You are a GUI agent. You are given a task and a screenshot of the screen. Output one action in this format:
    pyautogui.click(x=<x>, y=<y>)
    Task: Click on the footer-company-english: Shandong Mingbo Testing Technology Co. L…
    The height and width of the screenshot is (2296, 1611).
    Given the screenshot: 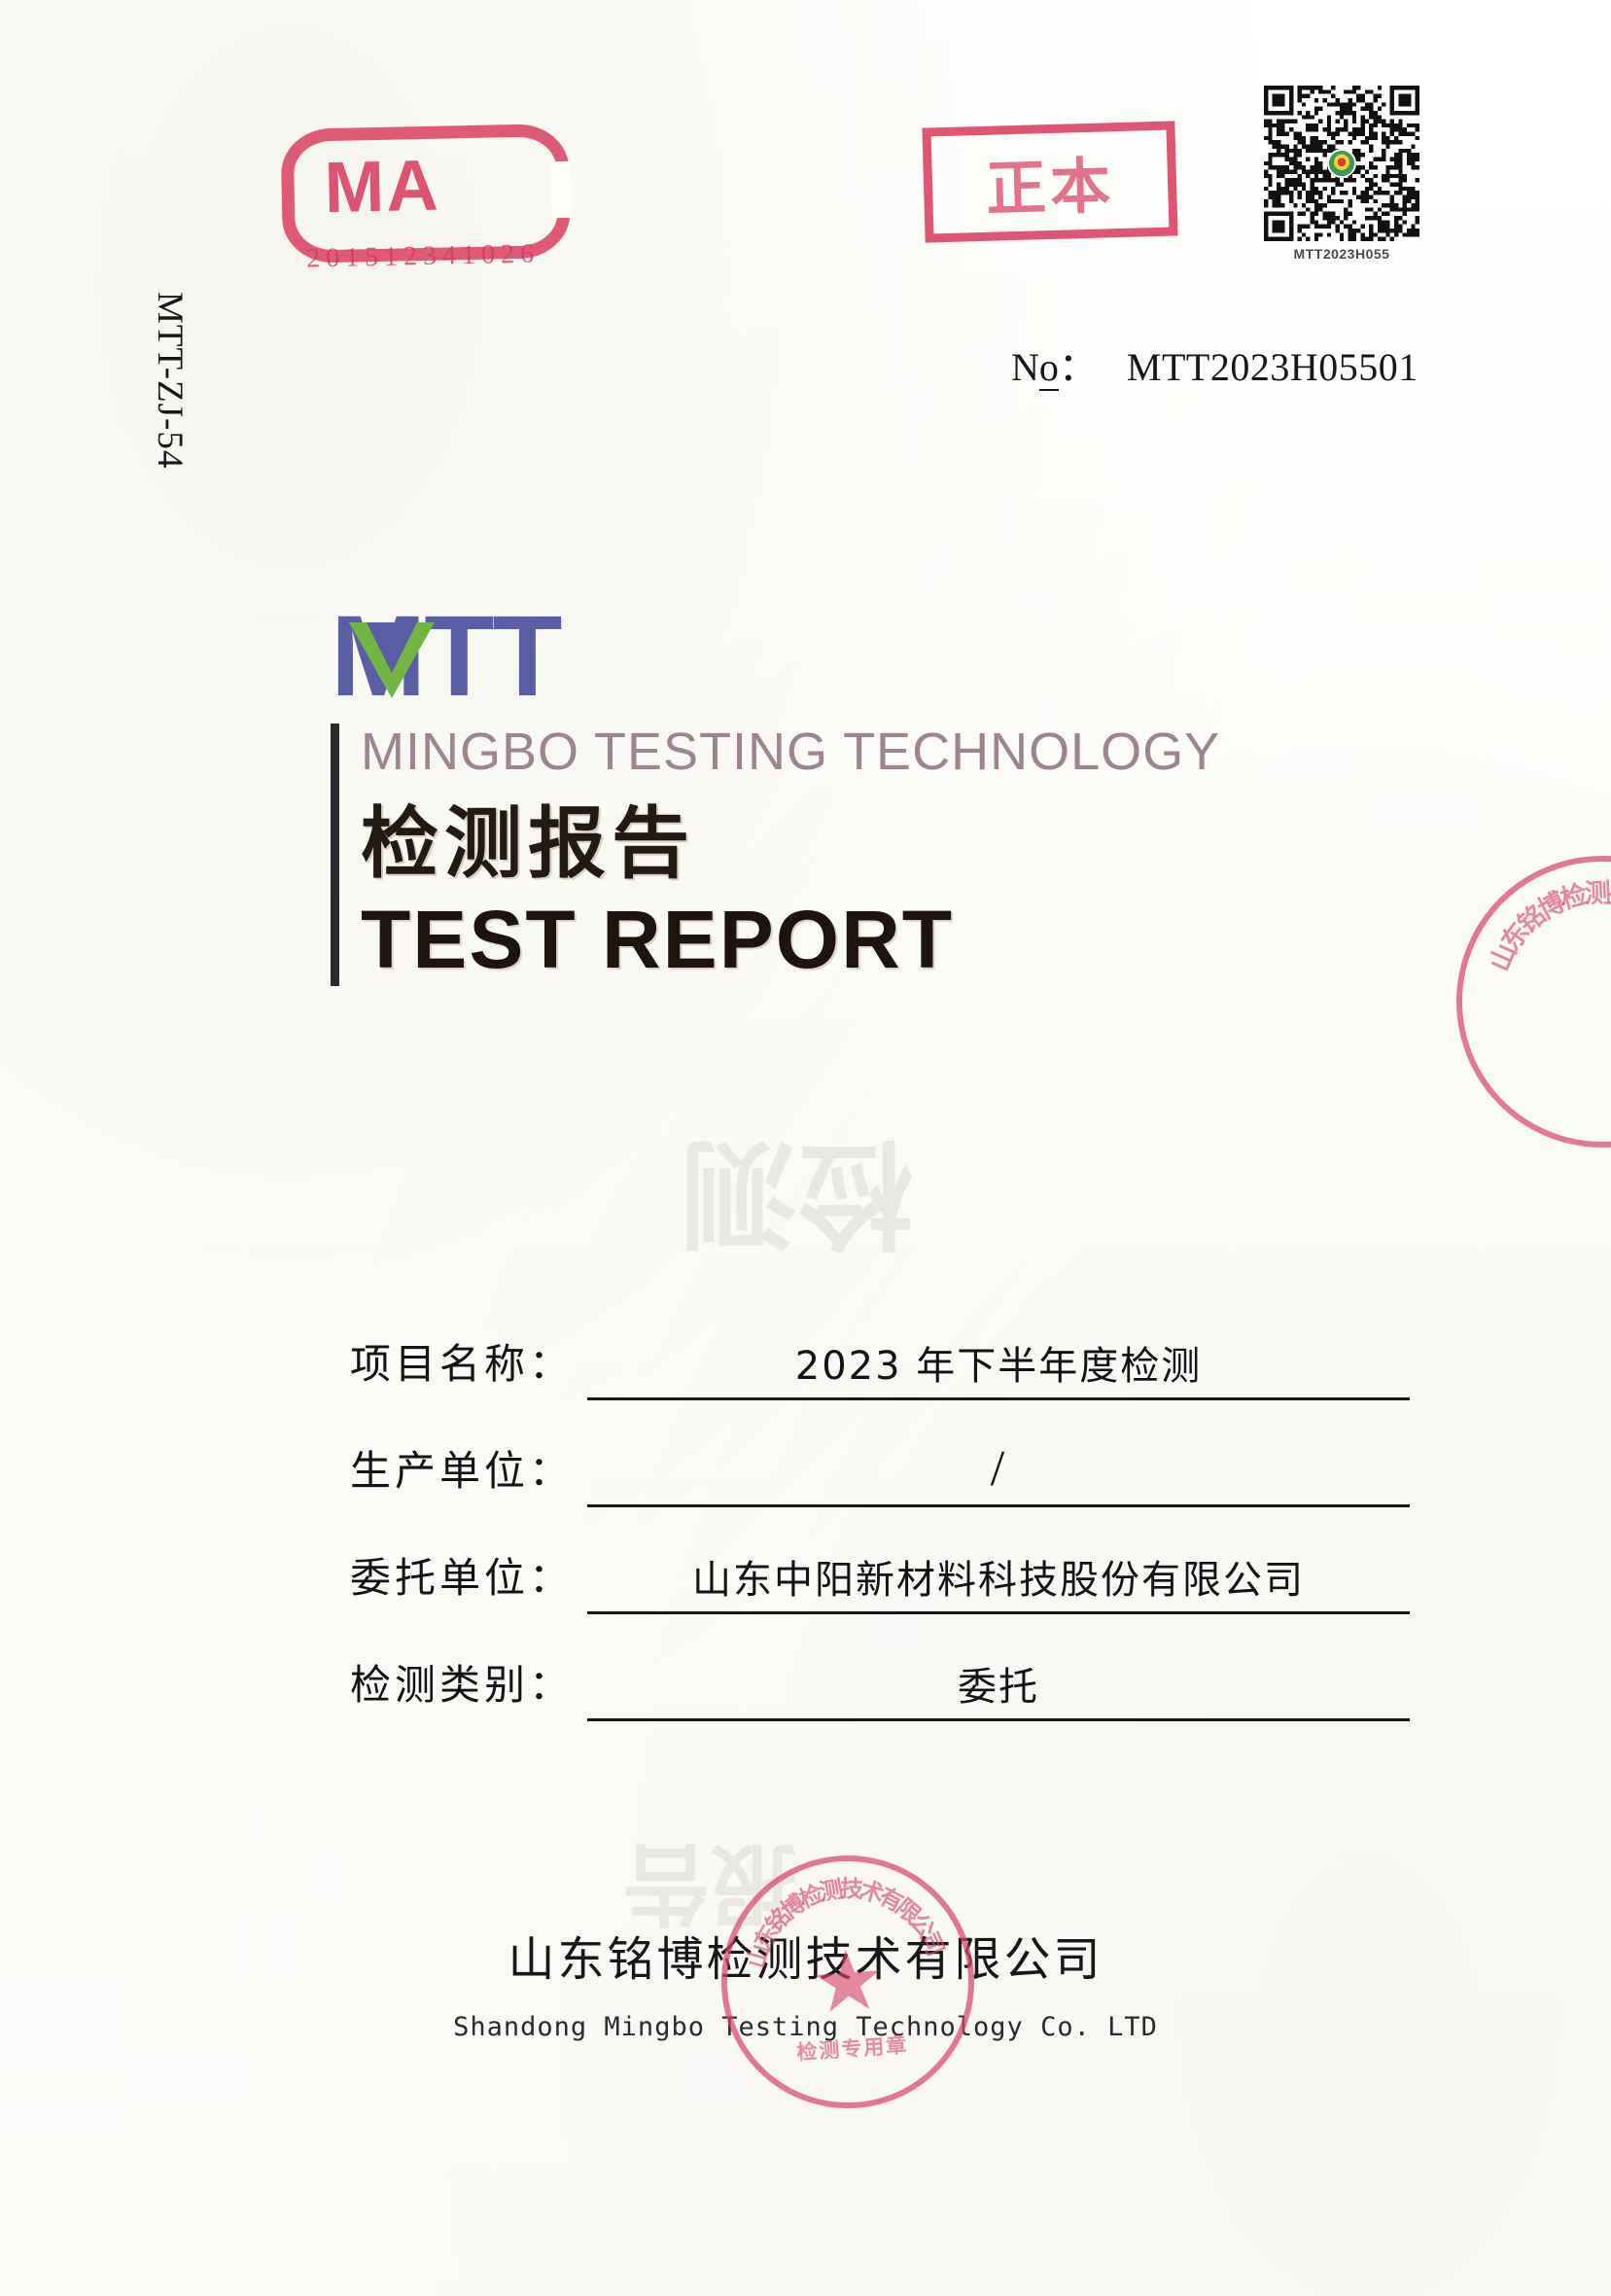 What is the action you would take?
    pyautogui.click(x=806, y=2027)
    